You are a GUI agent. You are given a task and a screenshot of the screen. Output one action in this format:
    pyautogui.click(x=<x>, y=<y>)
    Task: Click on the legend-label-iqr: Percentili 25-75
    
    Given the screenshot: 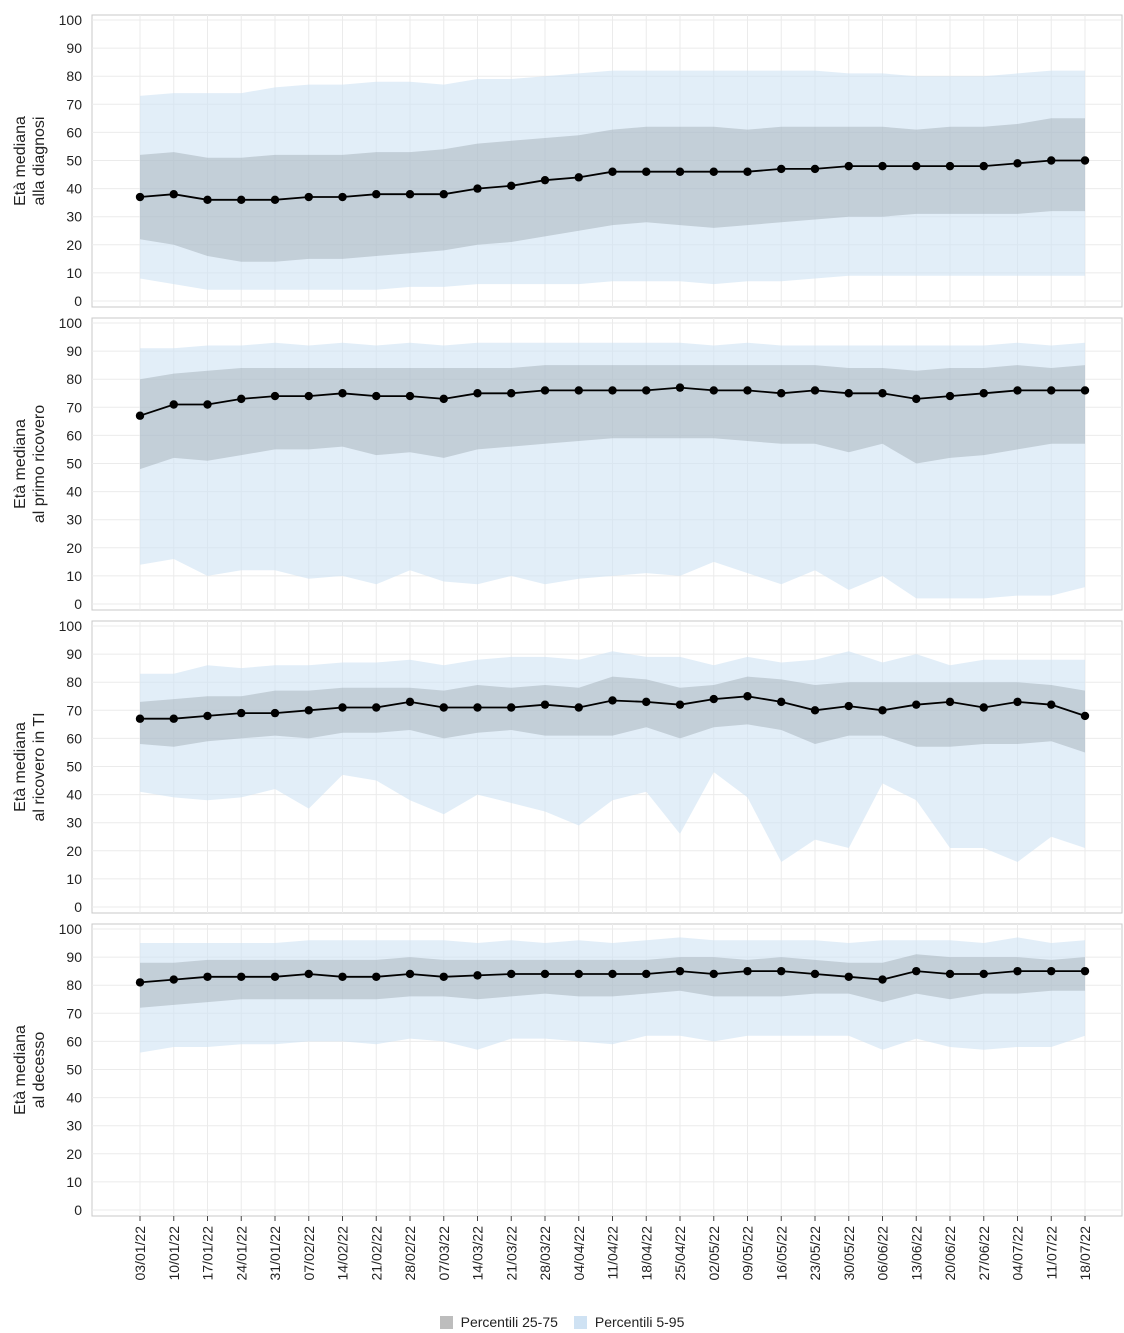 What is the action you would take?
    pyautogui.click(x=509, y=1322)
    